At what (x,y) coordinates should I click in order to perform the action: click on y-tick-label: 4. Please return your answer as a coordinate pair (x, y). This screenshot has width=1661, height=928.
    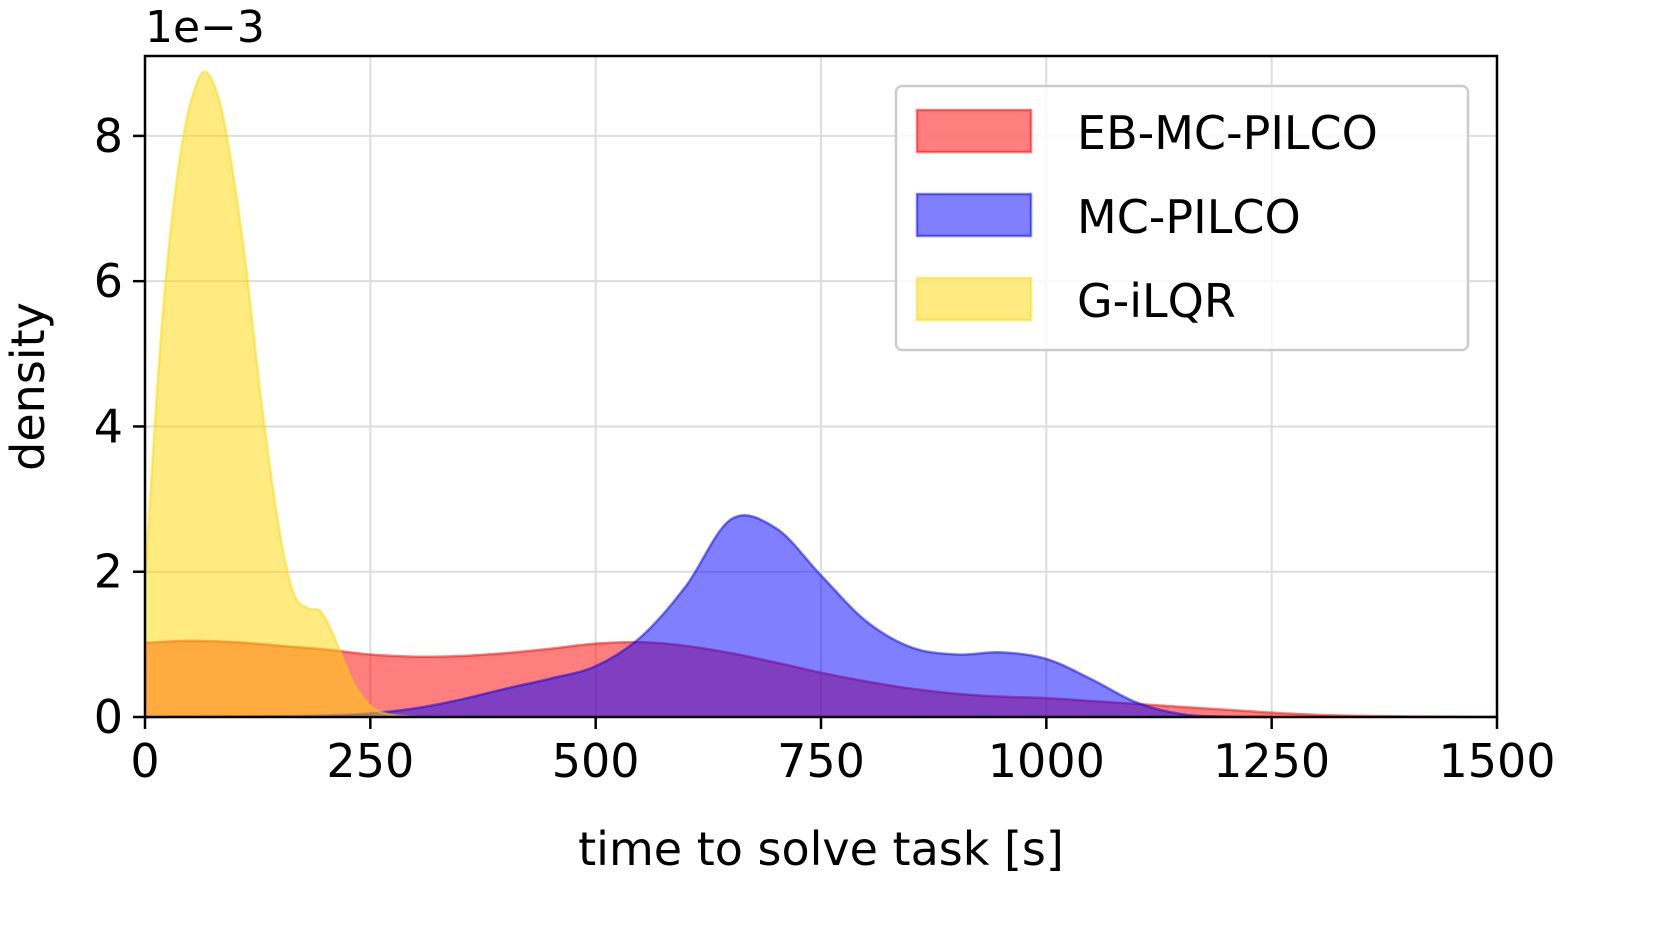
    Looking at the image, I should click on (108, 426).